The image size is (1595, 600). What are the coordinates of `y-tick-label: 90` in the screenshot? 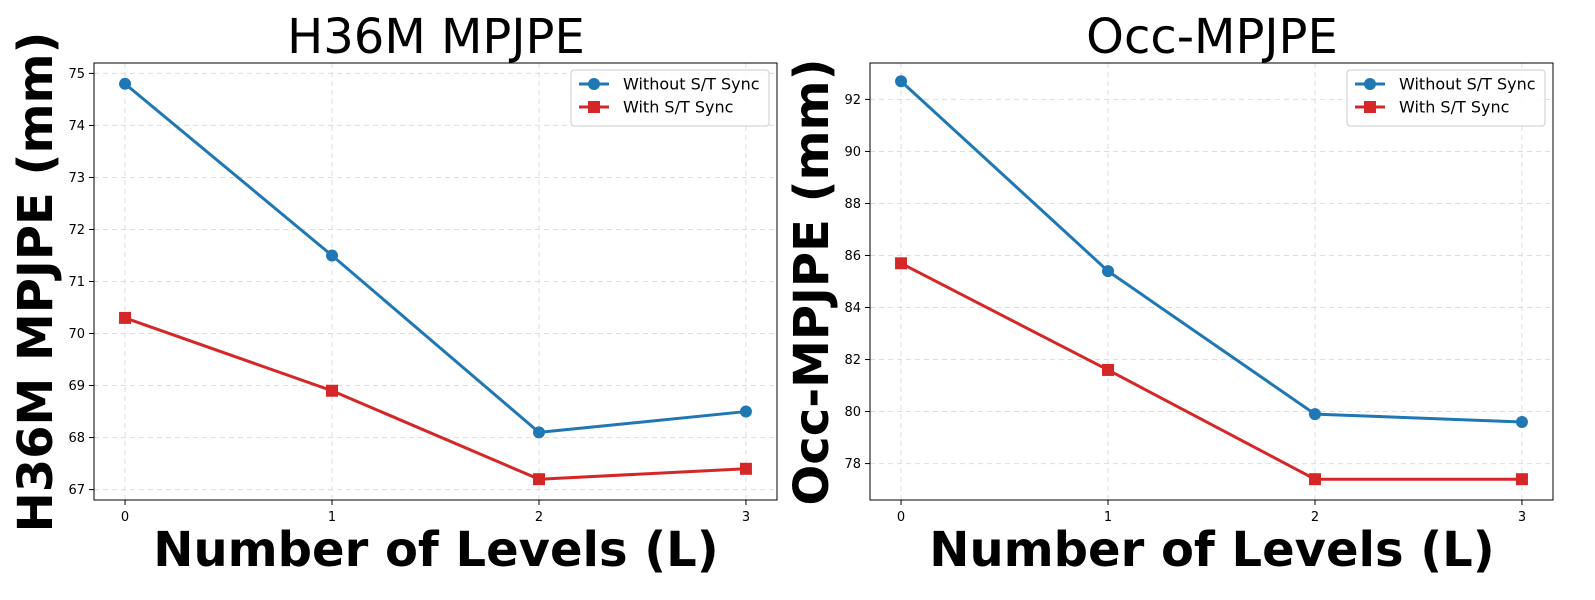 It's located at (852, 152).